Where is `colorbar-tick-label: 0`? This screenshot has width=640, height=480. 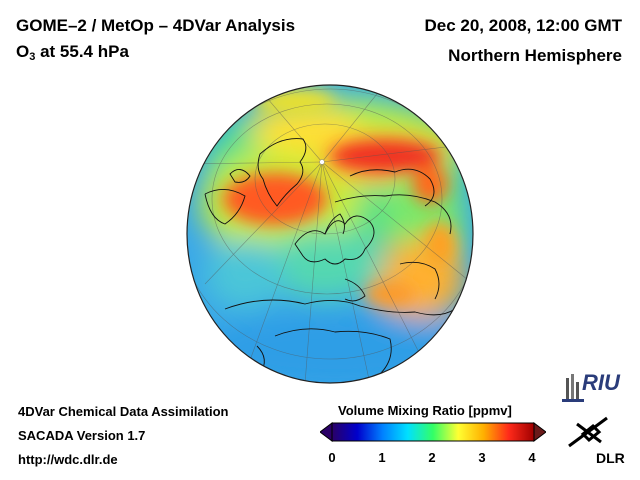
colorbar-tick-label: 0 is located at coordinates (332, 457).